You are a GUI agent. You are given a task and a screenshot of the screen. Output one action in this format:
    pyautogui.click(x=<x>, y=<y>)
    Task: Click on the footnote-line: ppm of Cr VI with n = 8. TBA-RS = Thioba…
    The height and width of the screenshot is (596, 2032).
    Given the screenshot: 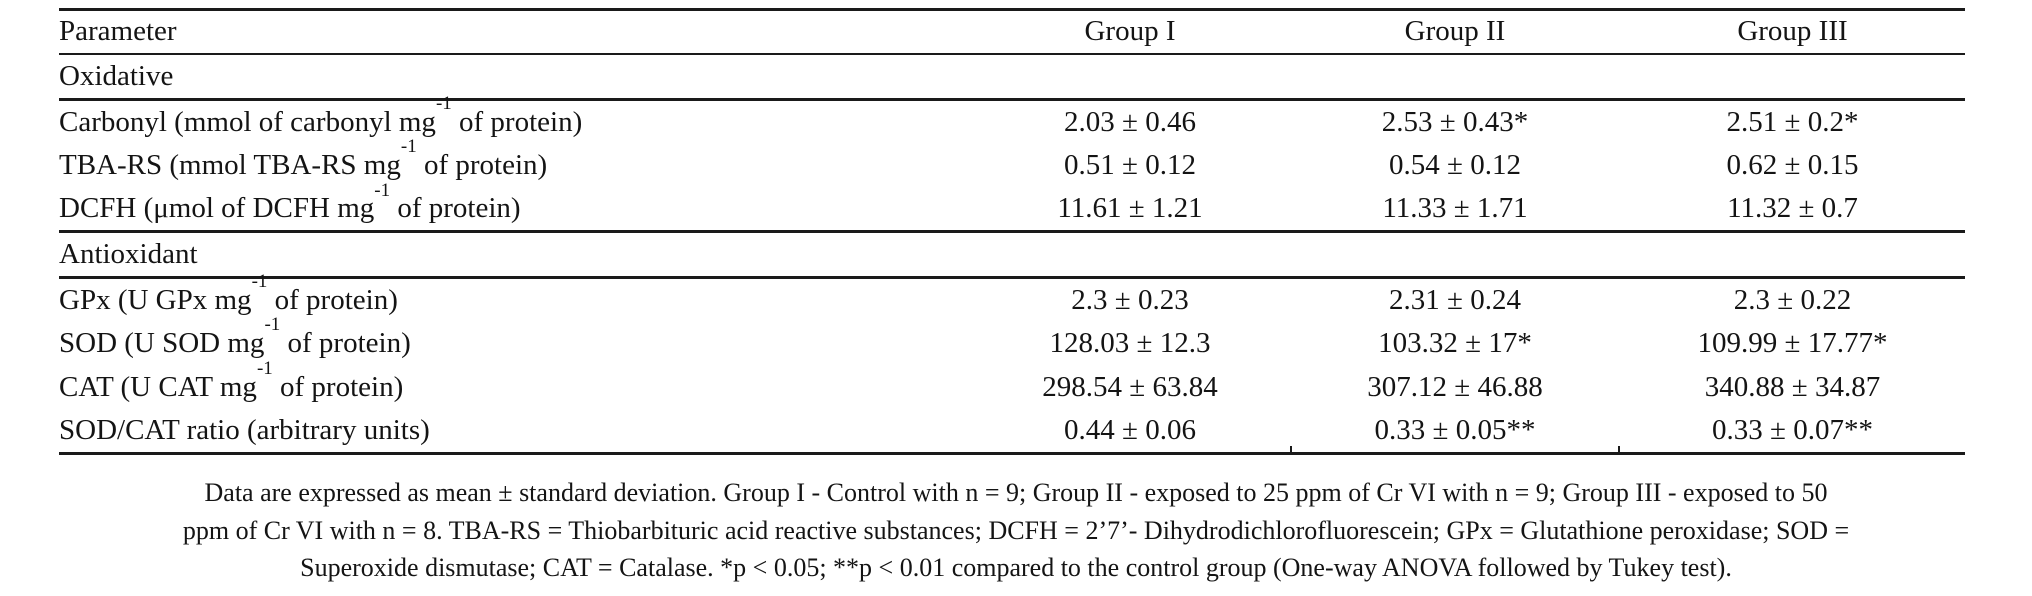 What is the action you would take?
    pyautogui.click(x=1016, y=530)
    